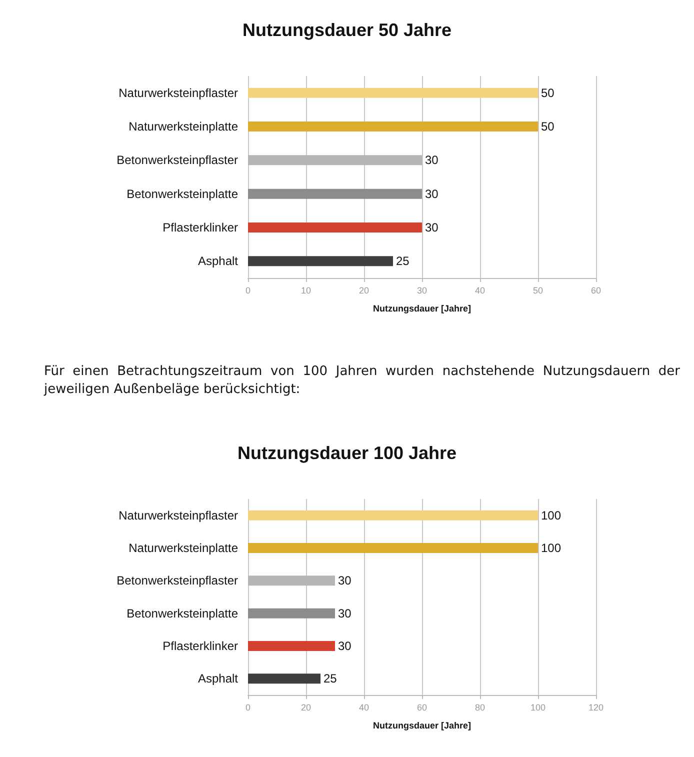 This screenshot has width=694, height=757. What do you see at coordinates (306, 291) in the screenshot?
I see `x-tick-label: 10` at bounding box center [306, 291].